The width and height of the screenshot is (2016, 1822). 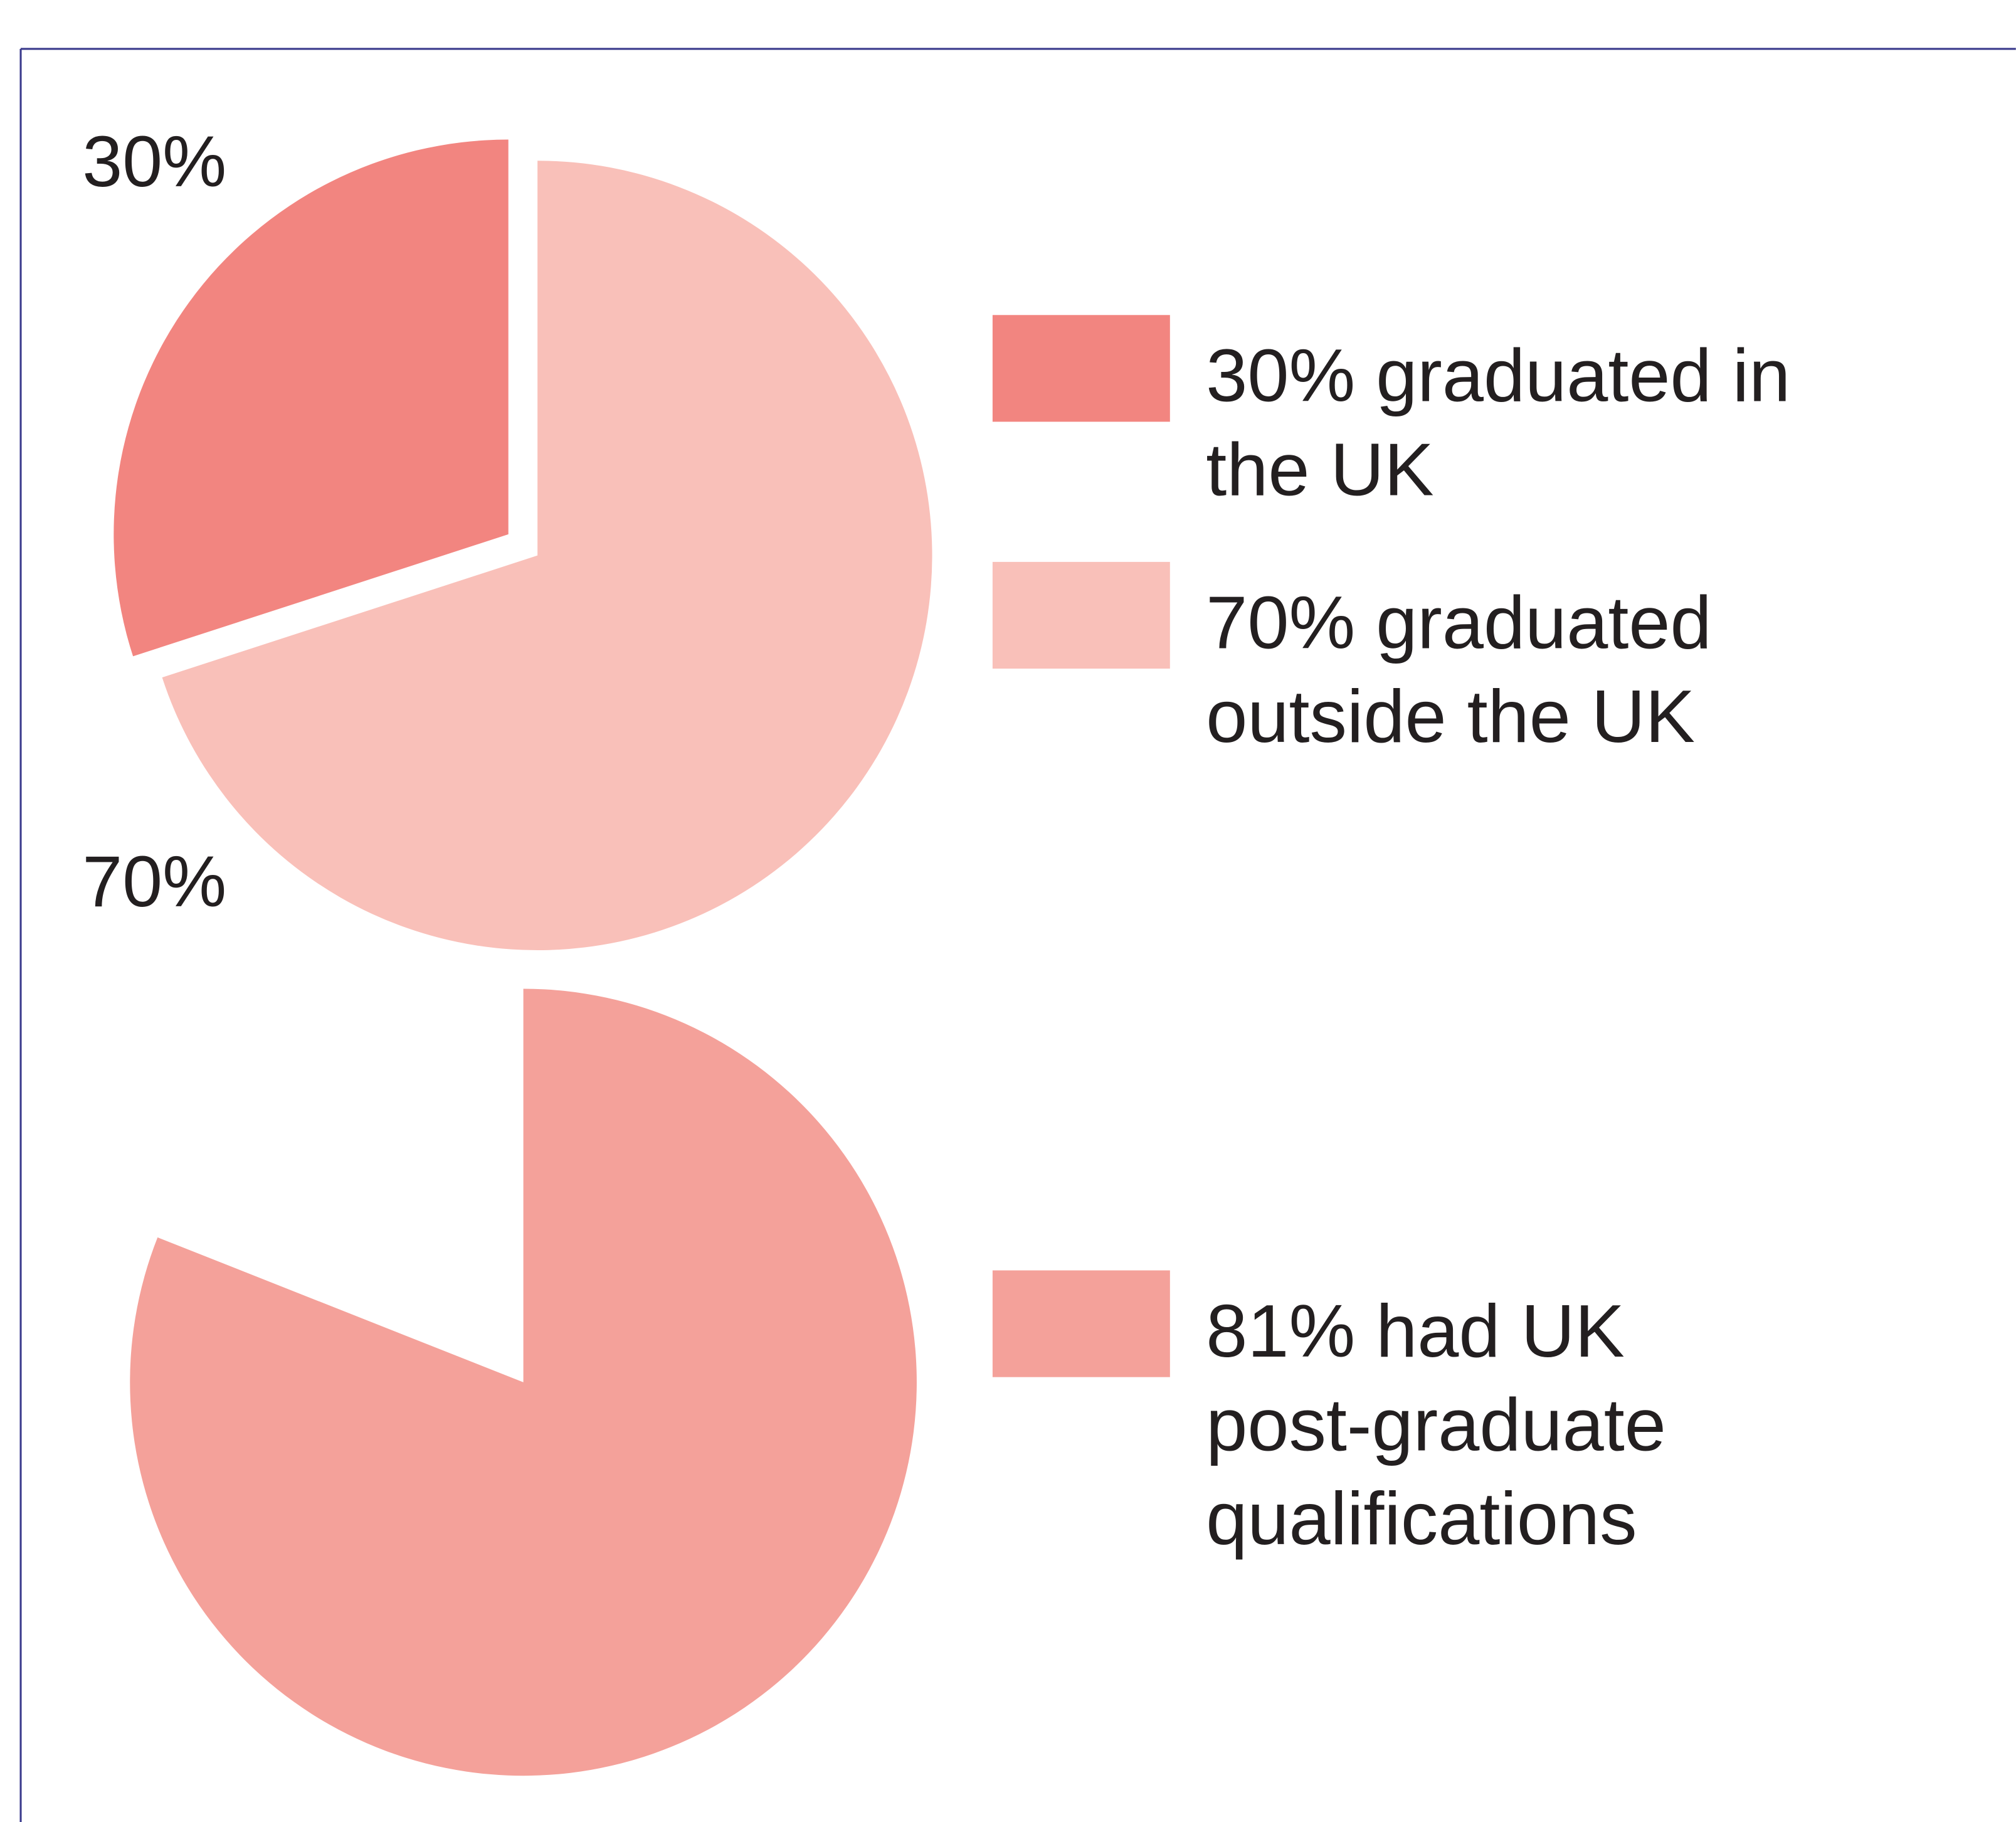 What do you see at coordinates (1450, 716) in the screenshot?
I see `legend-line: outside the UK` at bounding box center [1450, 716].